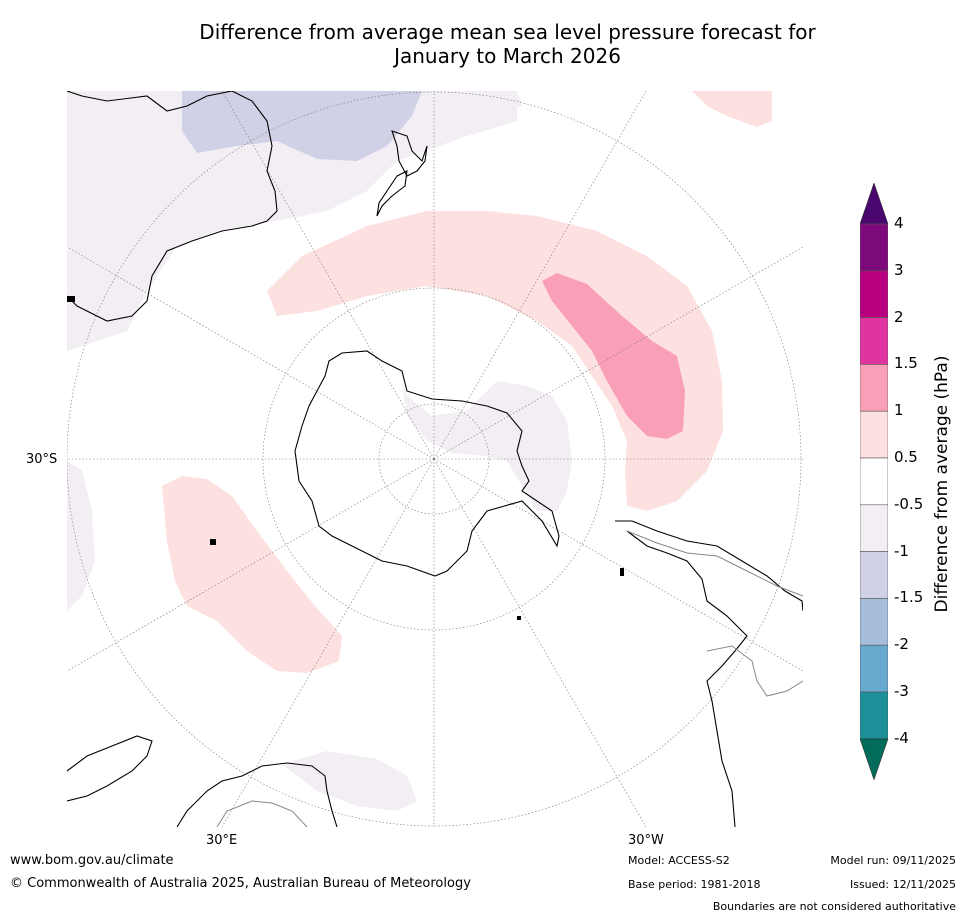 The height and width of the screenshot is (919, 965). Describe the element at coordinates (349, 781) in the screenshot. I see `region-lavender-africa` at that location.